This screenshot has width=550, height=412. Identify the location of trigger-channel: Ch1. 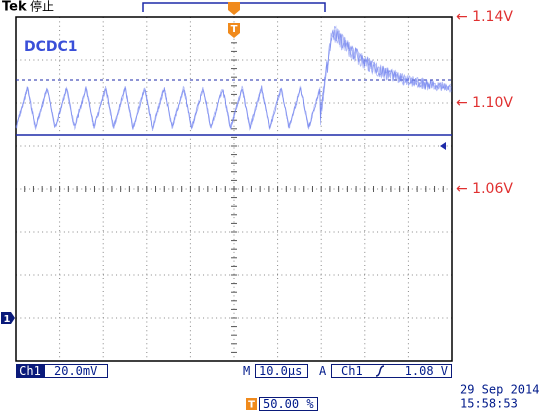
(352, 371).